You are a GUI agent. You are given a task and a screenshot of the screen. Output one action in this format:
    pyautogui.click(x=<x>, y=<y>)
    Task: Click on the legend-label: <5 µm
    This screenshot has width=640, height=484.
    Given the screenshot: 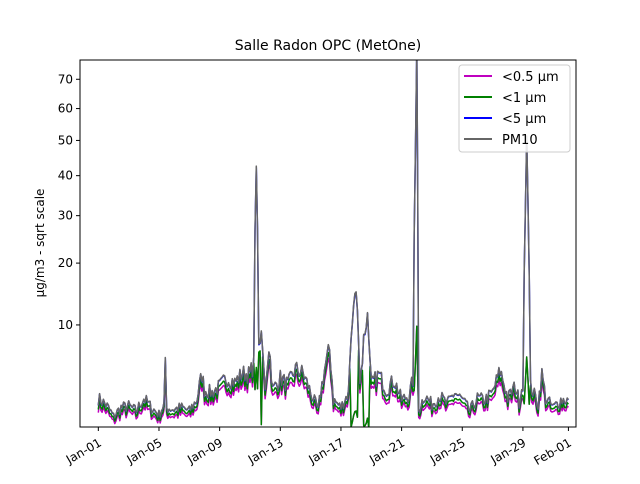 What is the action you would take?
    pyautogui.click(x=524, y=119)
    